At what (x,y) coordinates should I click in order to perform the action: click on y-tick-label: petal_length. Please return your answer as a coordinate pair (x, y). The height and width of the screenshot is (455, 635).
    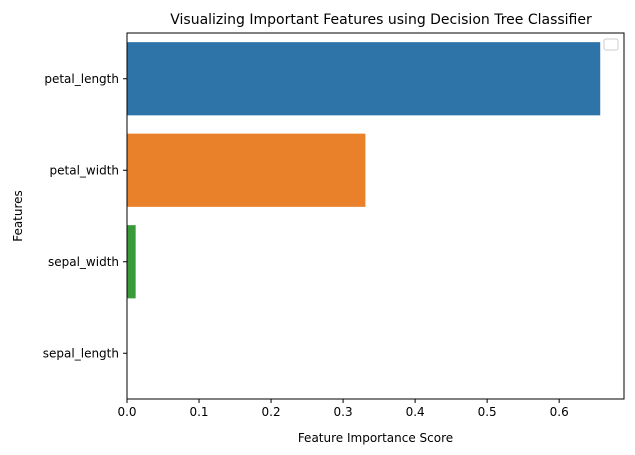
    Looking at the image, I should click on (81, 79).